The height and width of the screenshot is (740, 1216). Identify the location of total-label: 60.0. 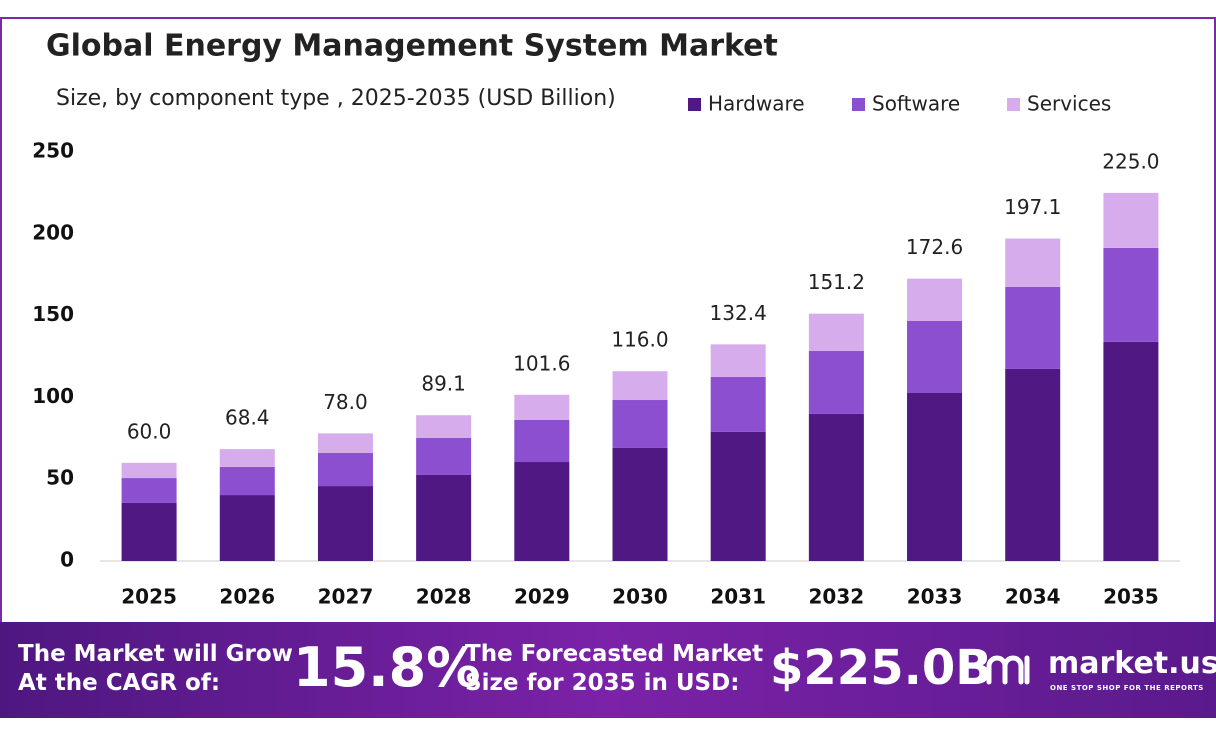
(149, 431).